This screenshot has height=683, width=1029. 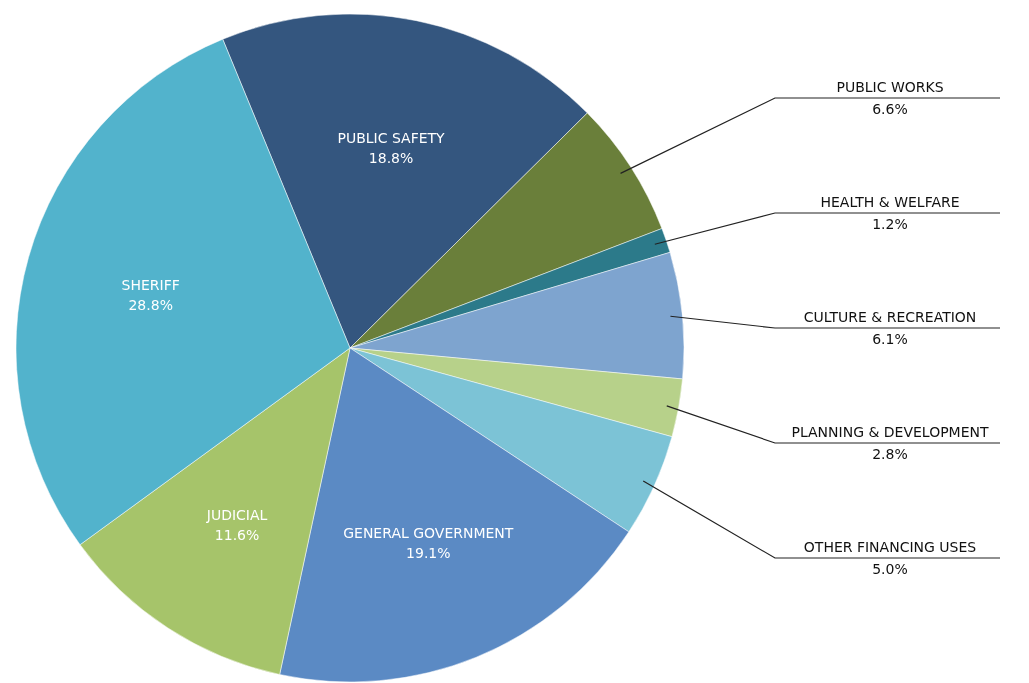 I want to click on slice-label: JUDICIAL, so click(x=236, y=514).